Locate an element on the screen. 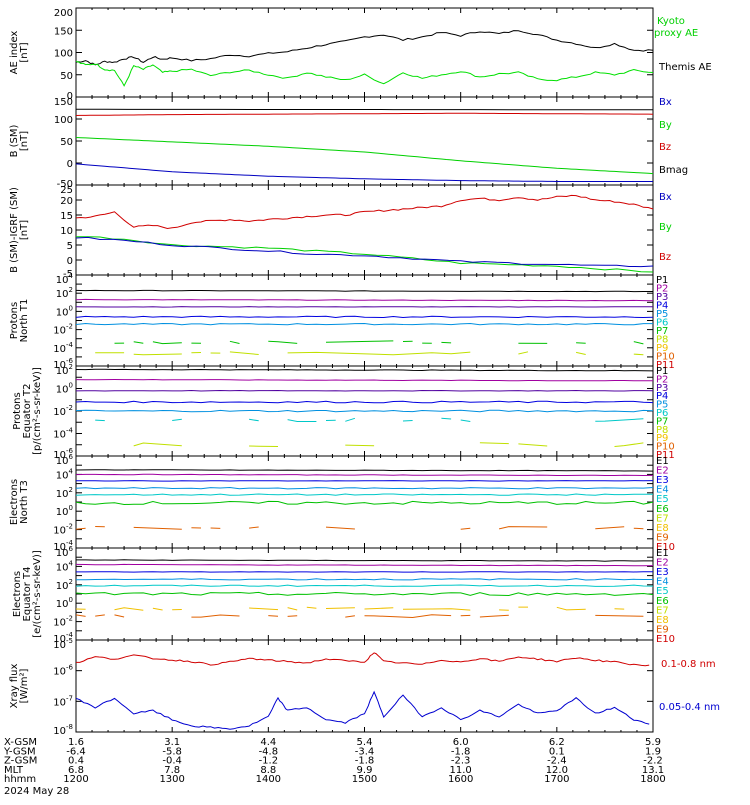 This screenshot has height=805, width=750. y-tick-label: 25 is located at coordinates (66, 190).